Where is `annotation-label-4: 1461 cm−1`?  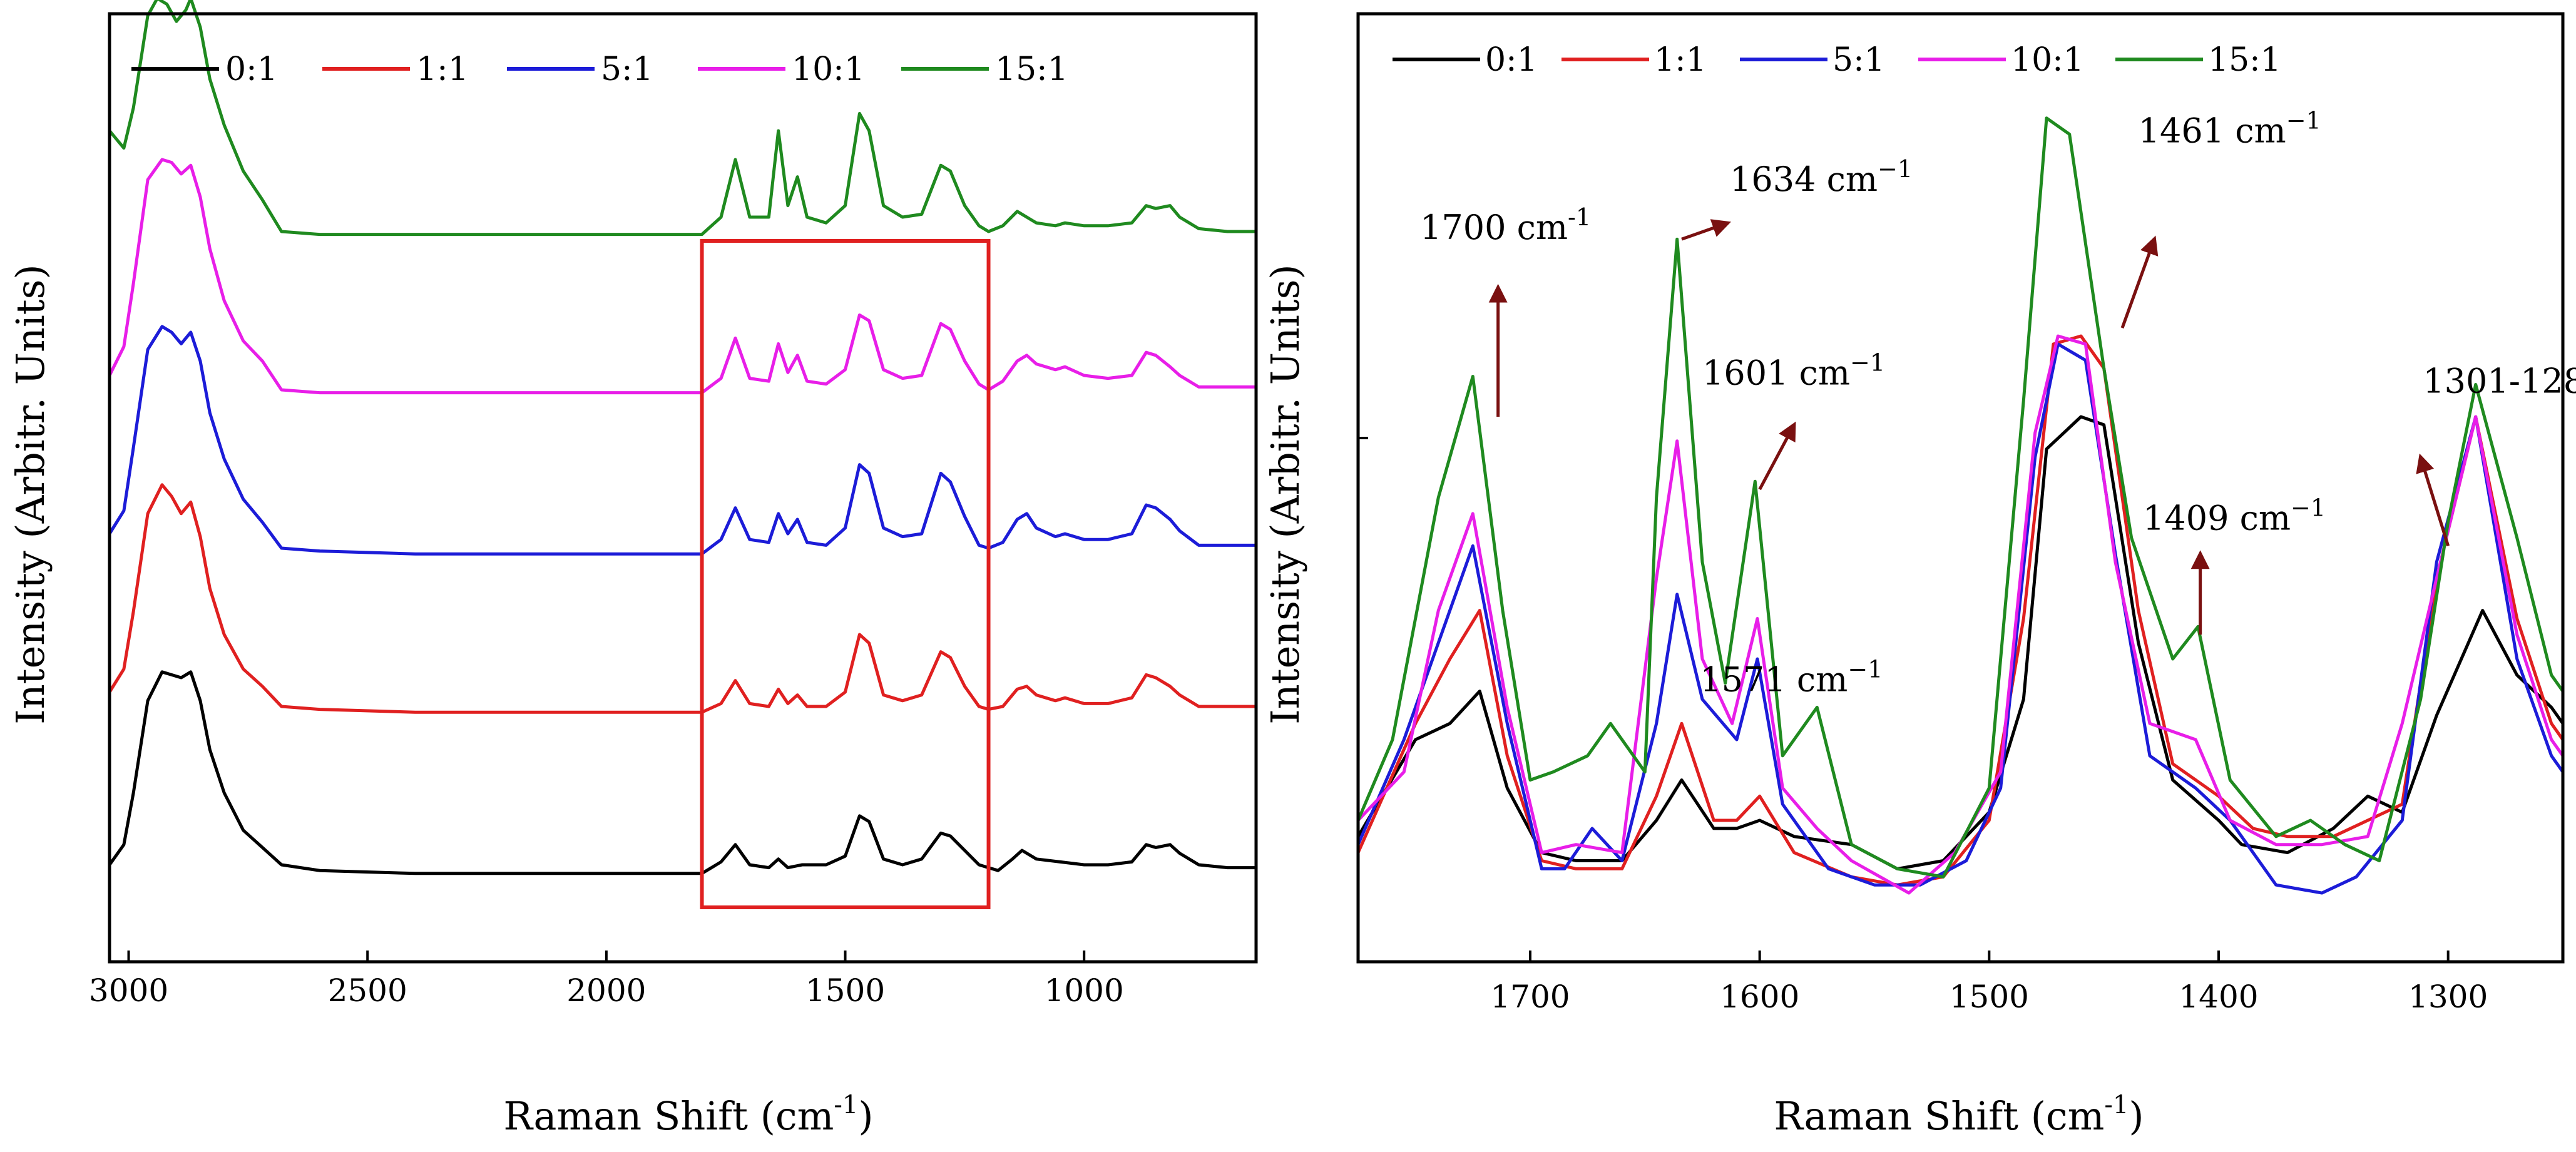 annotation-label-4: 1461 cm−1 is located at coordinates (2230, 128).